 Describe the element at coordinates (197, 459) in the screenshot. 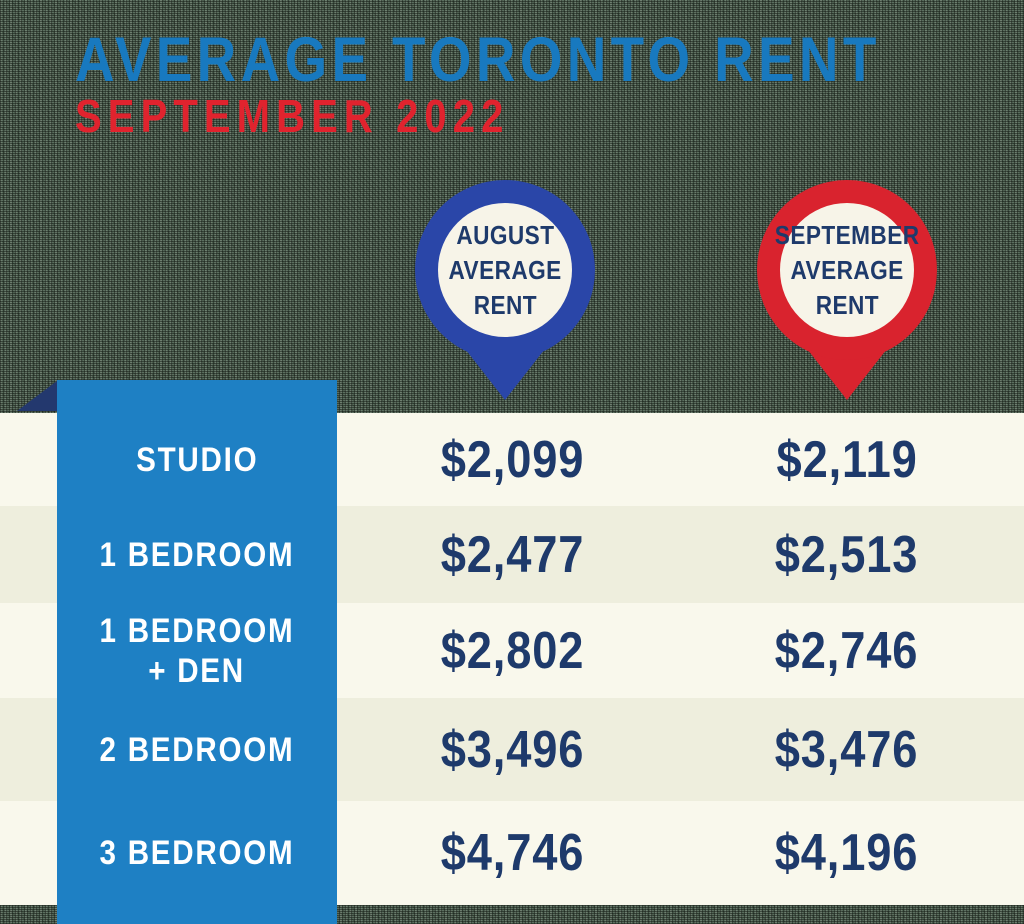

I see `row-label-studio: STUDIO` at that location.